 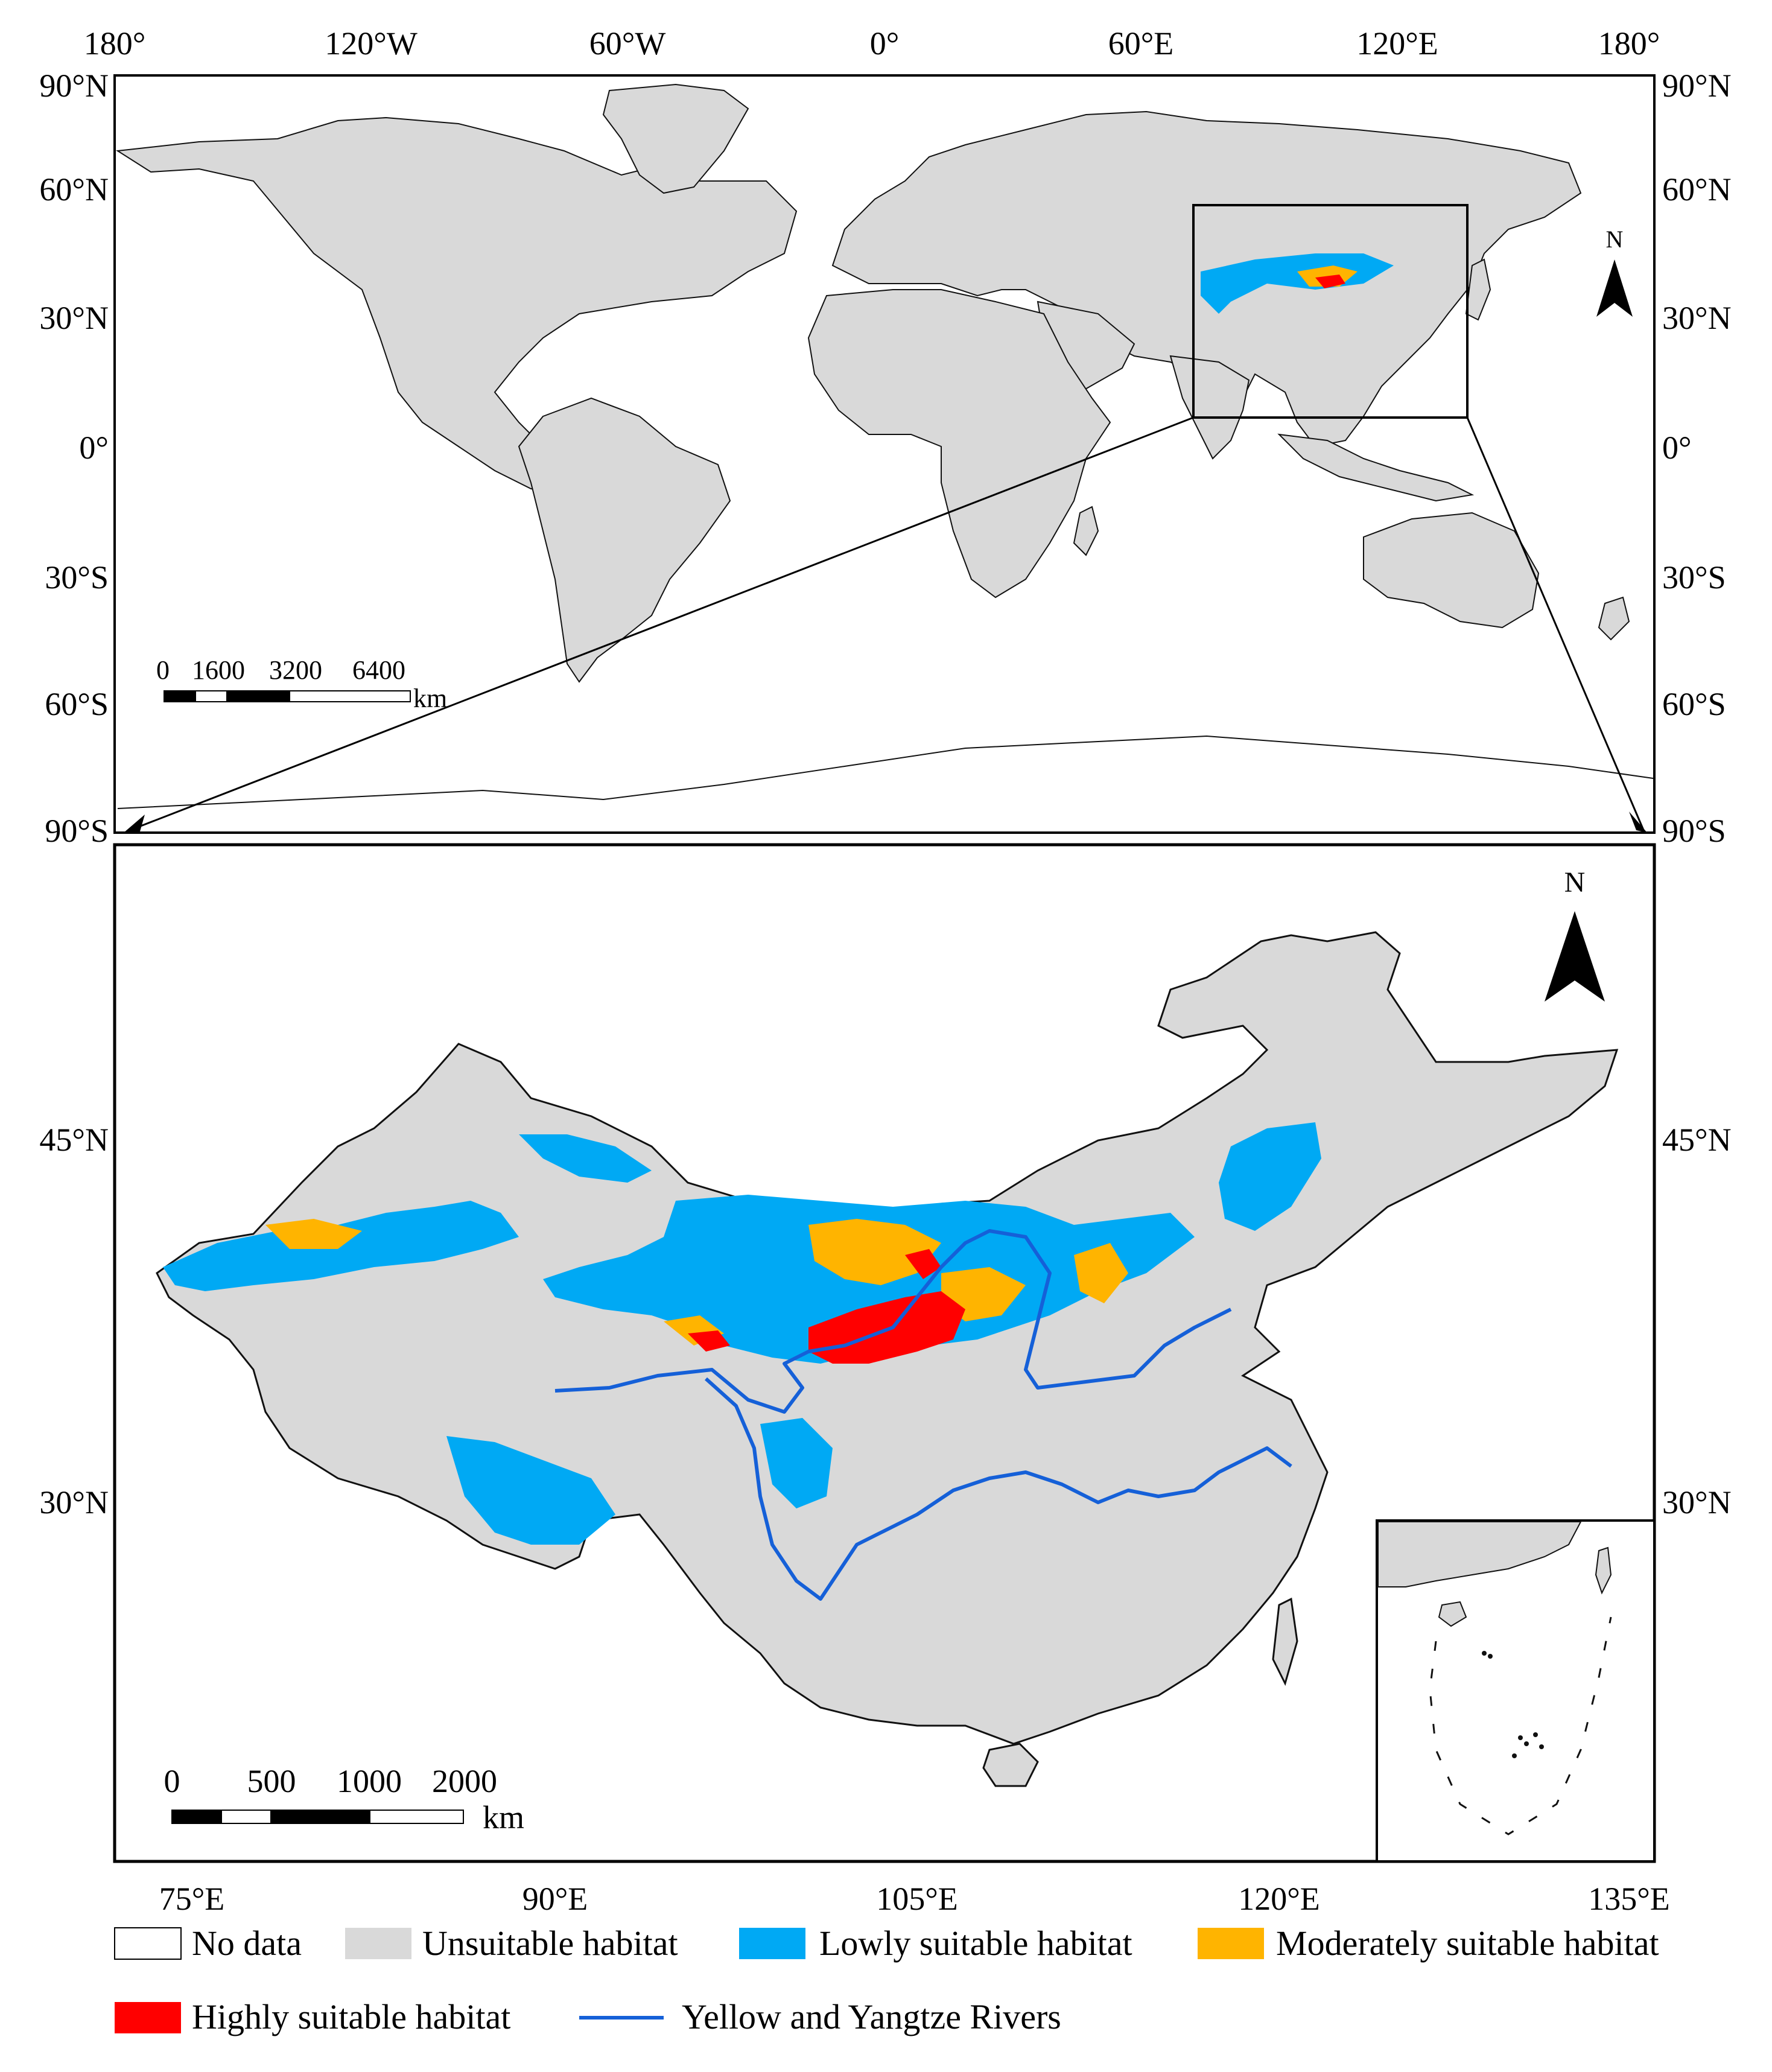 I want to click on china-bottom-axis: 75°E 90°E 105°E 120°E 135°E, so click(x=914, y=1899).